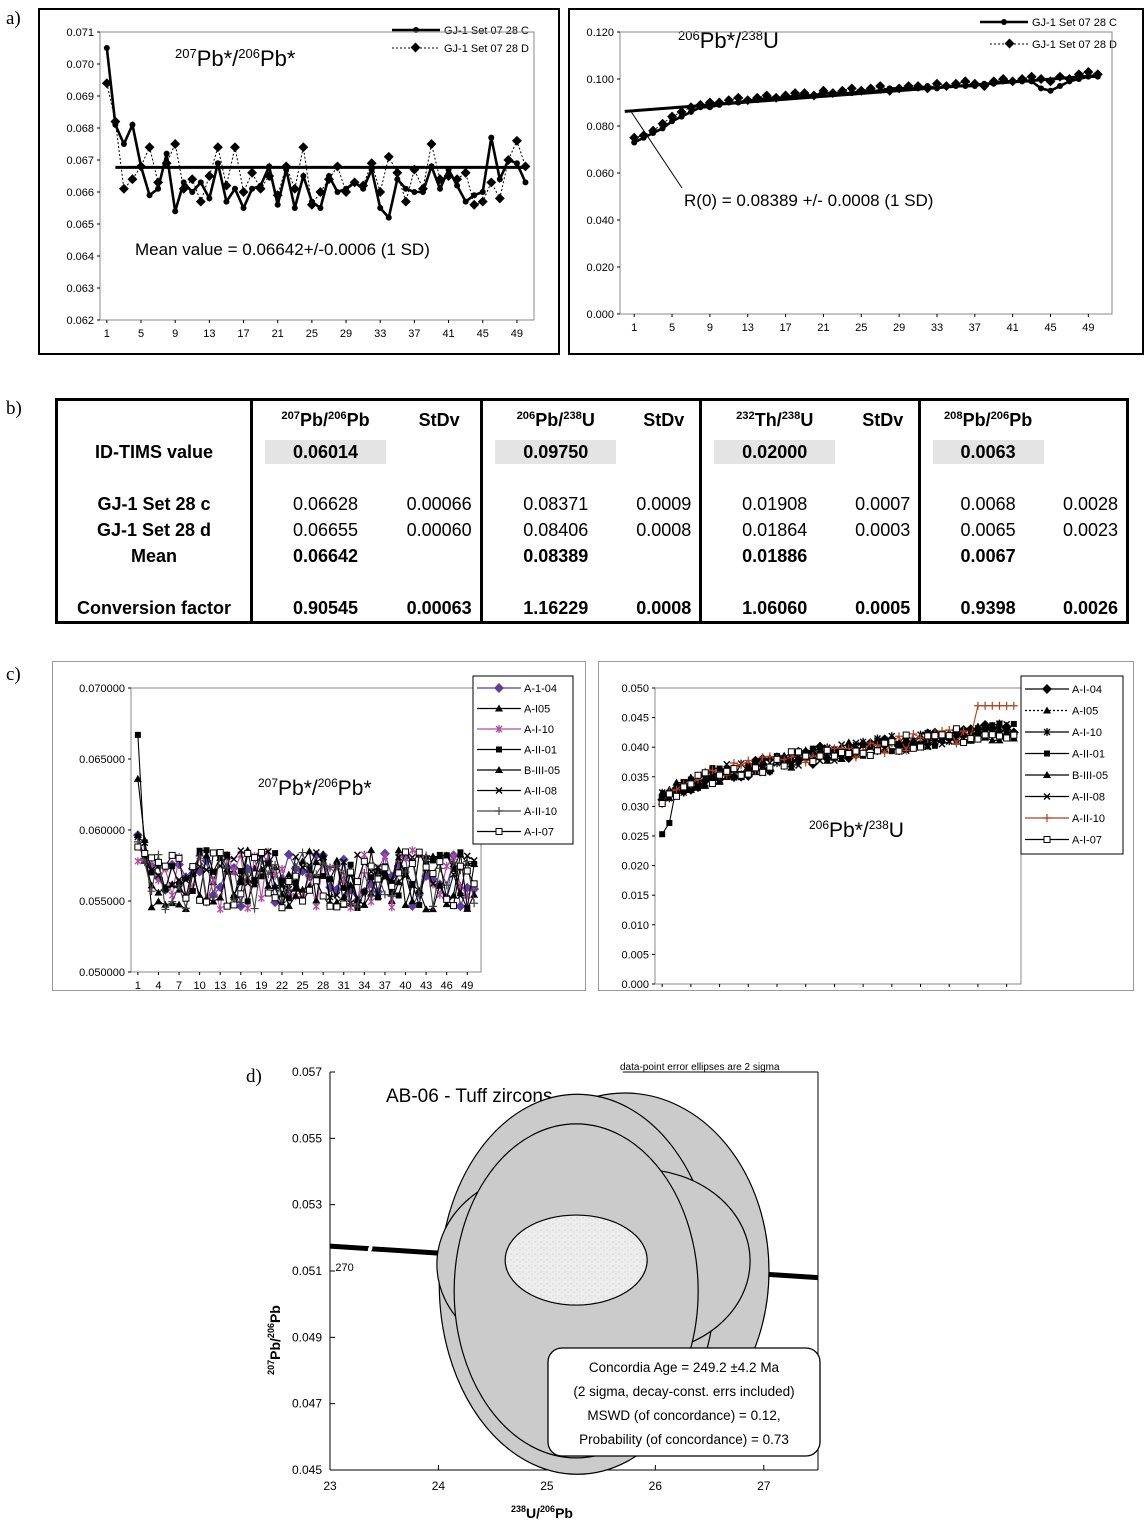 The width and height of the screenshot is (1144, 1527). Describe the element at coordinates (883, 503) in the screenshot. I see `cell: 0.0007` at that location.